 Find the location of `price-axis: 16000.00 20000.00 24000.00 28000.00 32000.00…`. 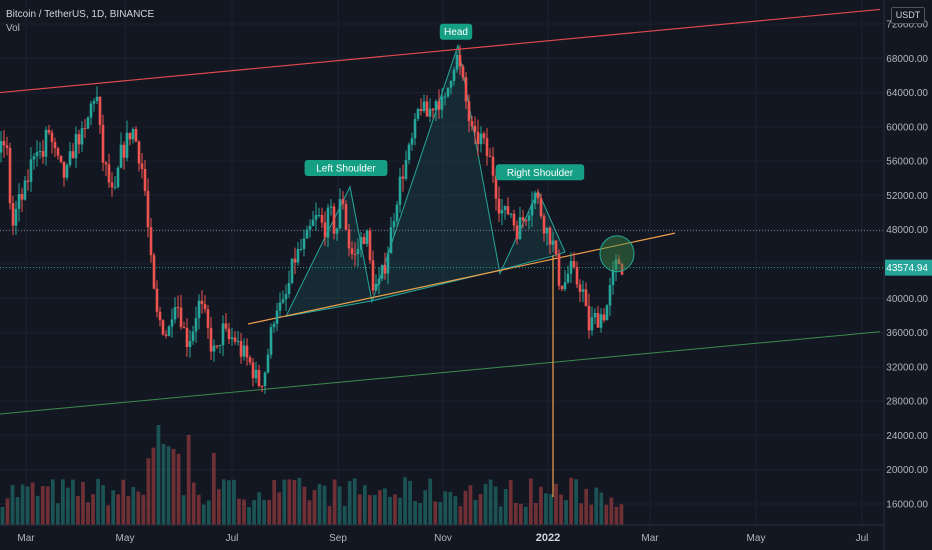

price-axis: 16000.00 20000.00 24000.00 28000.00 32000.00… is located at coordinates (907, 275).